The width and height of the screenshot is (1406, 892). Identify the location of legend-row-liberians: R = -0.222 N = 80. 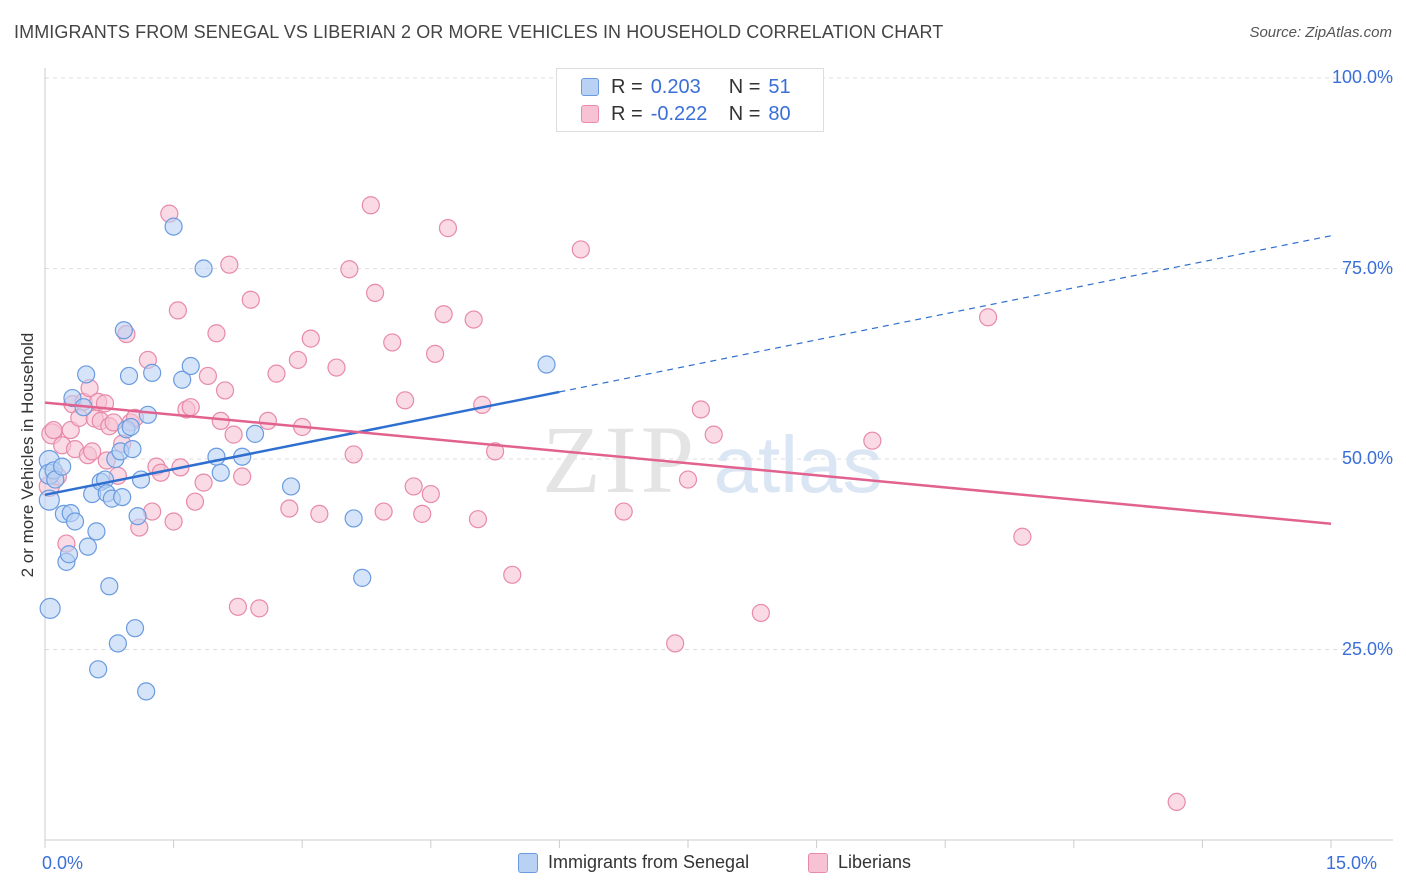
(686, 114).